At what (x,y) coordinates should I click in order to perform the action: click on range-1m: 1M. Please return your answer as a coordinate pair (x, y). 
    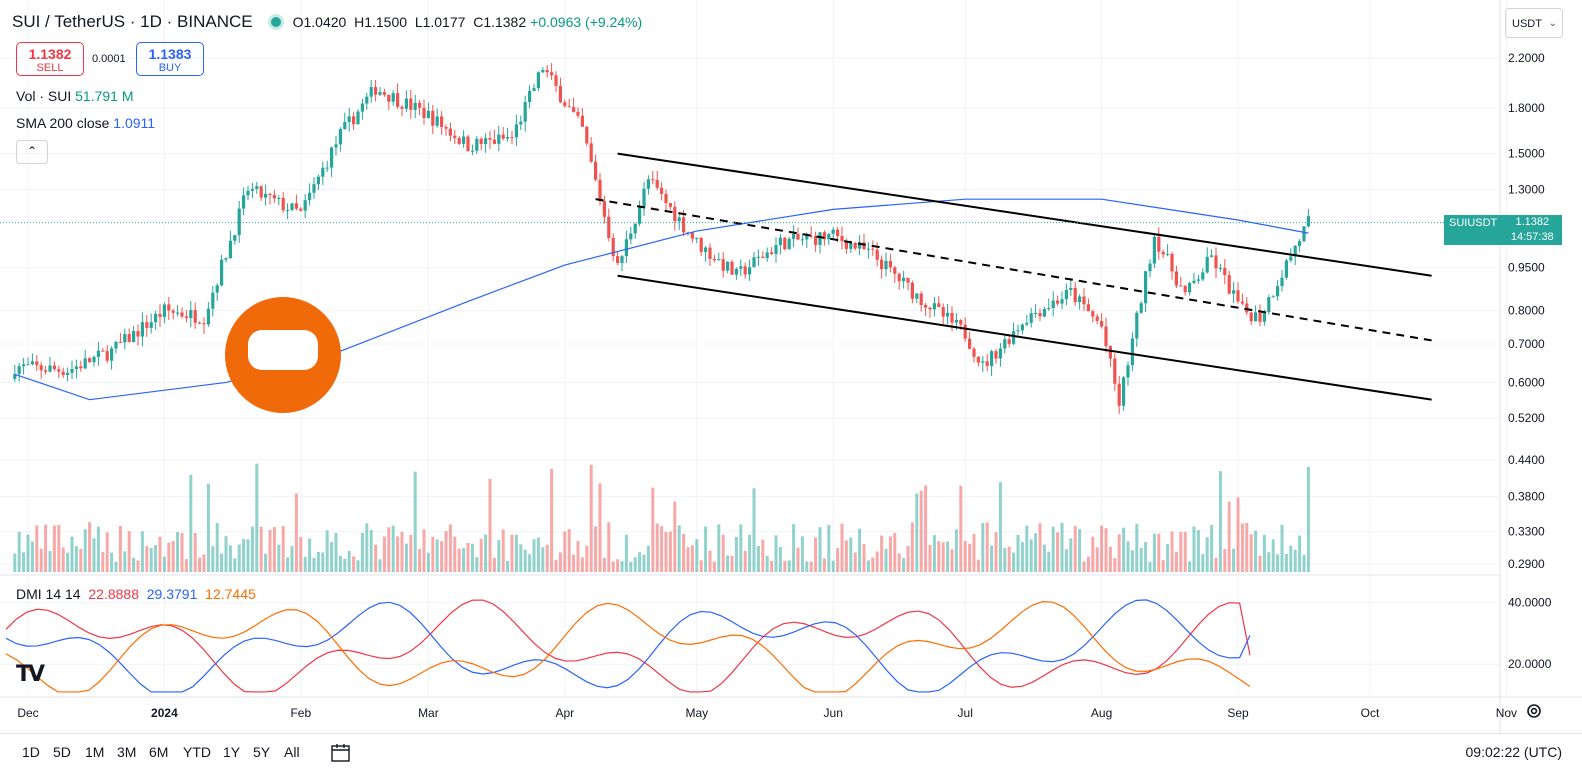
    Looking at the image, I should click on (95, 752).